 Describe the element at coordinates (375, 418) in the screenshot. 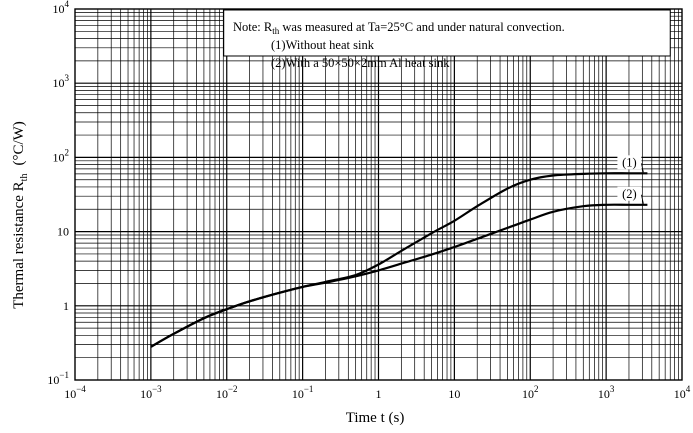

I see `x-axis-title: Time t (s)` at that location.